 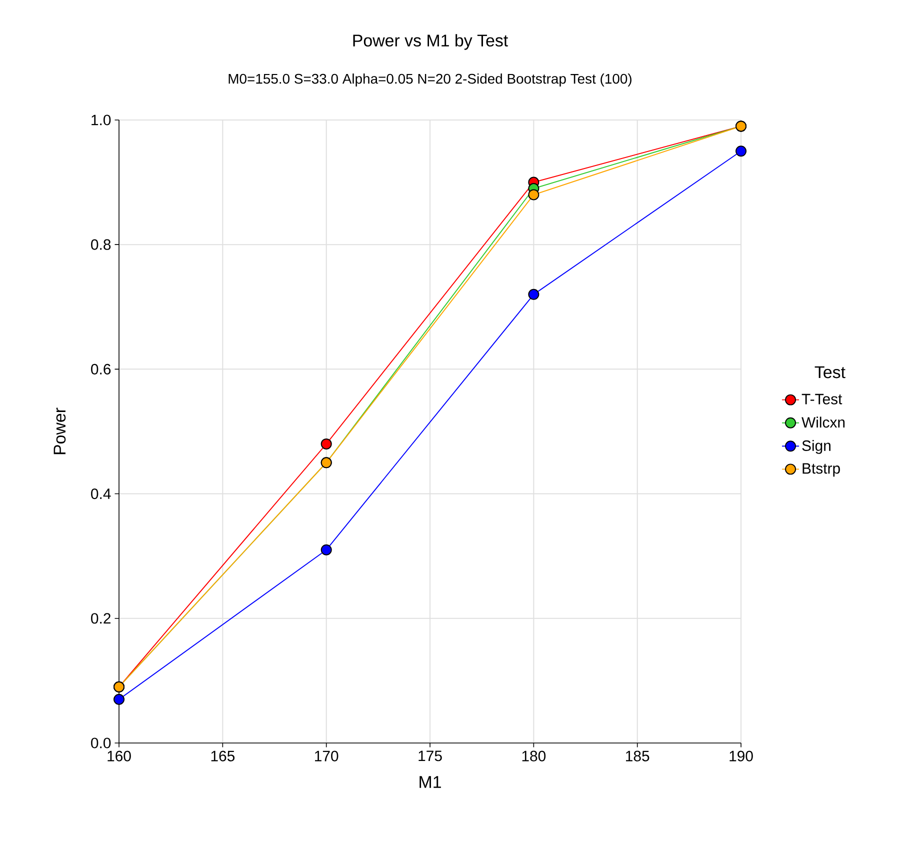 I want to click on x-tick-label: 185, so click(x=638, y=756).